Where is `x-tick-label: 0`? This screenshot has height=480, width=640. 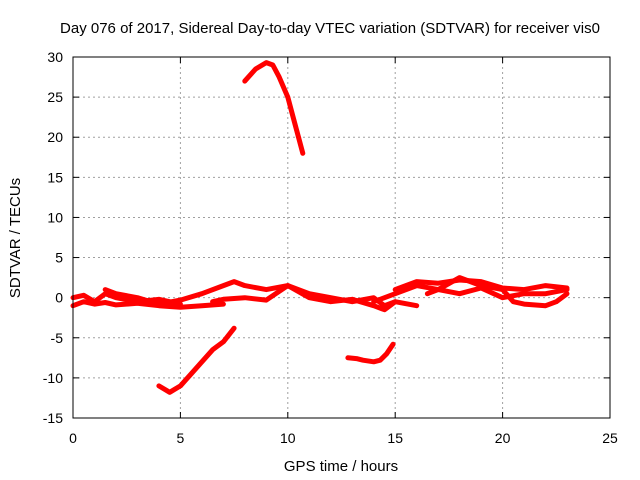 x-tick-label: 0 is located at coordinates (73, 438).